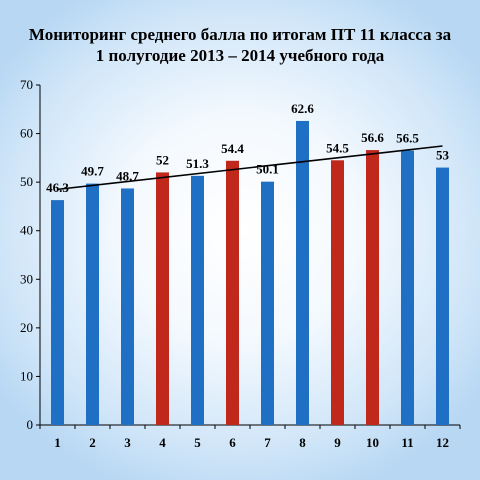  What do you see at coordinates (250, 168) in the screenshot?
I see `trendline` at bounding box center [250, 168].